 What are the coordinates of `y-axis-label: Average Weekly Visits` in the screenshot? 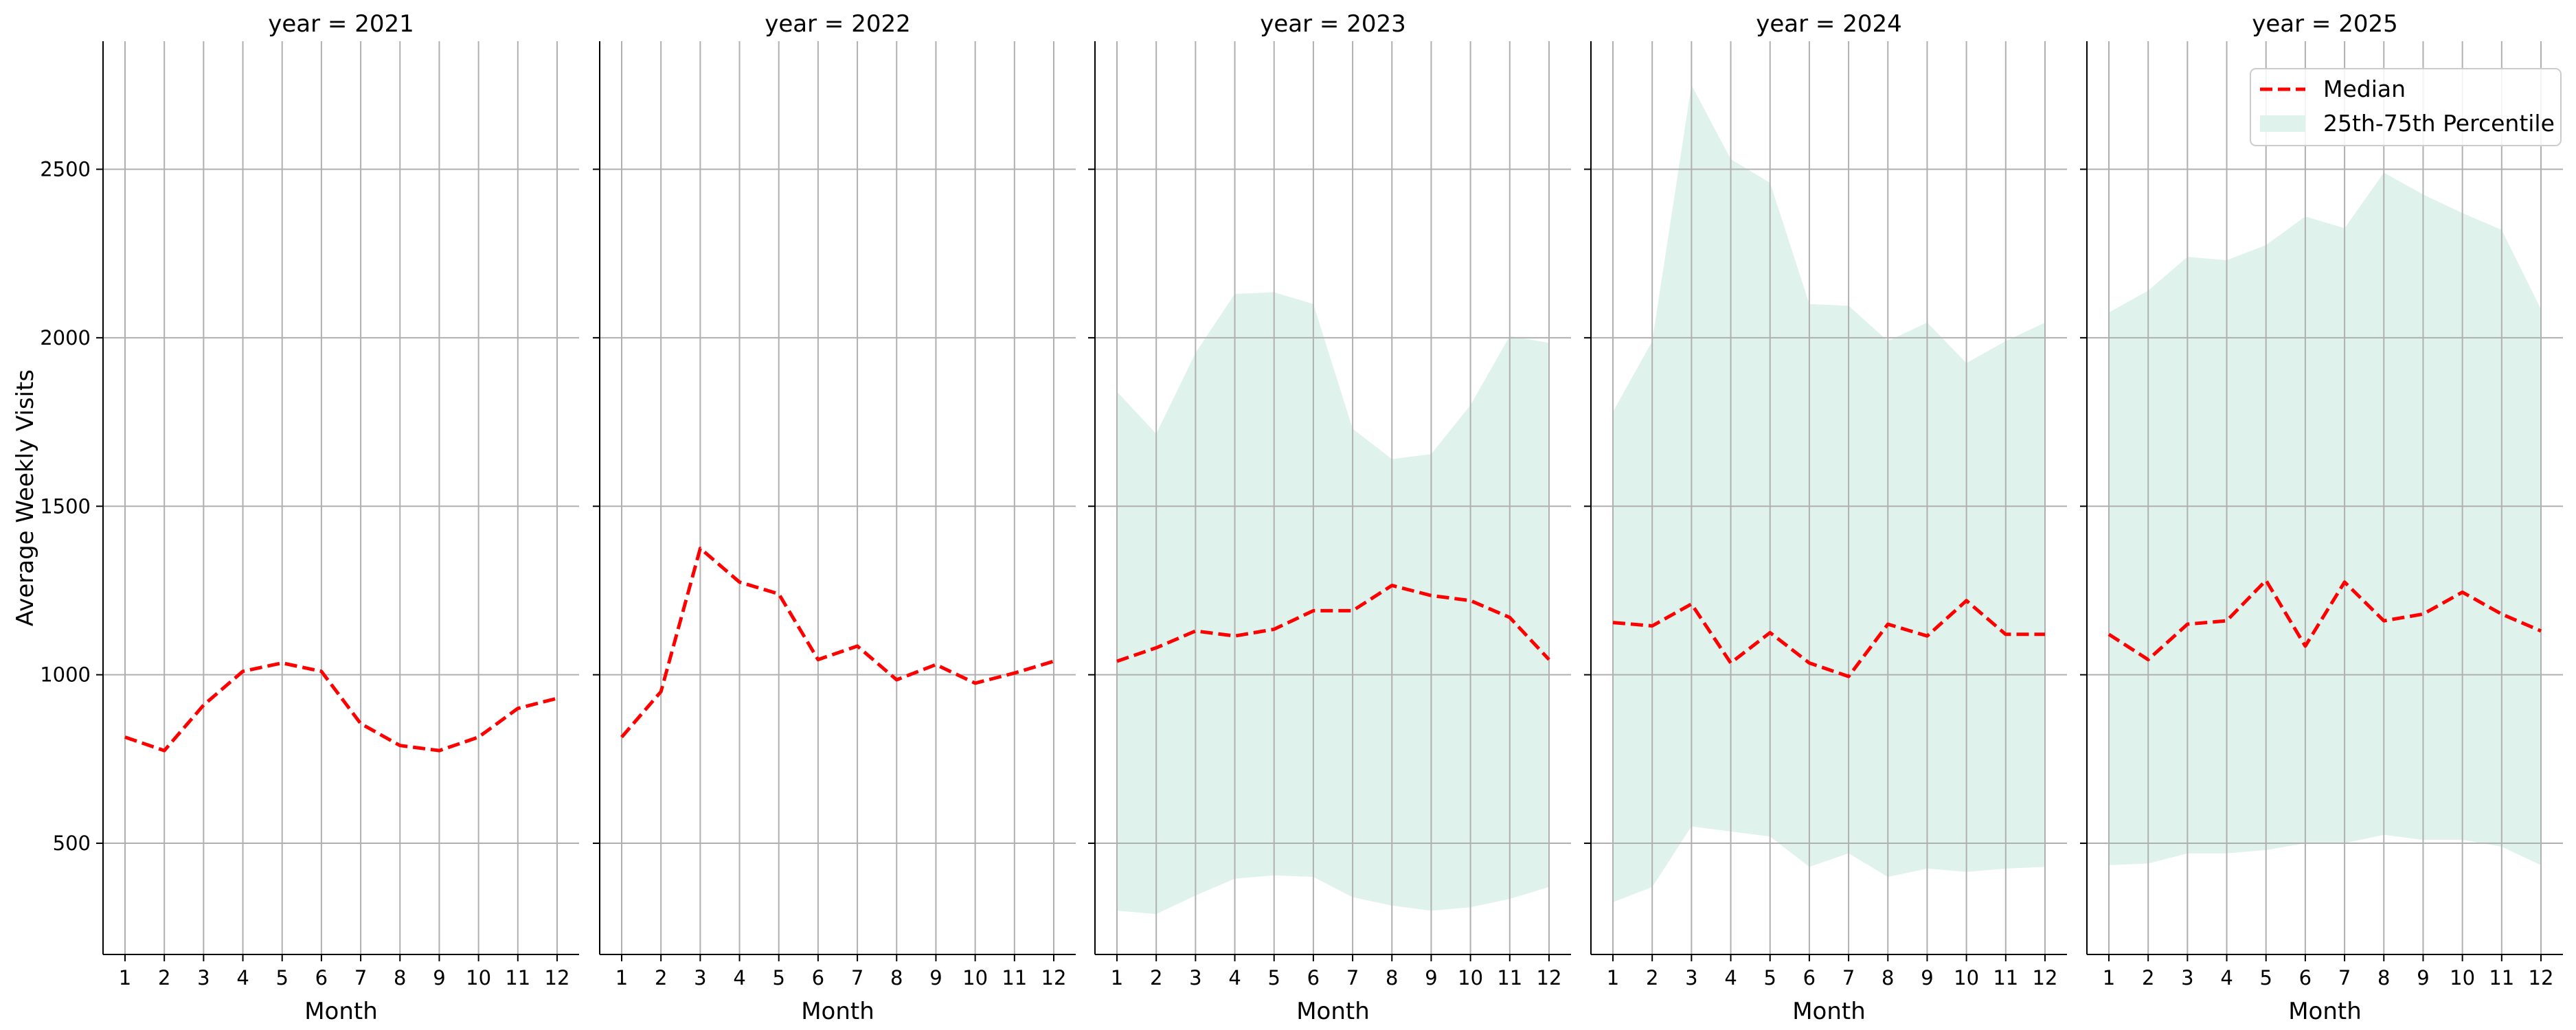 It's located at (25, 497).